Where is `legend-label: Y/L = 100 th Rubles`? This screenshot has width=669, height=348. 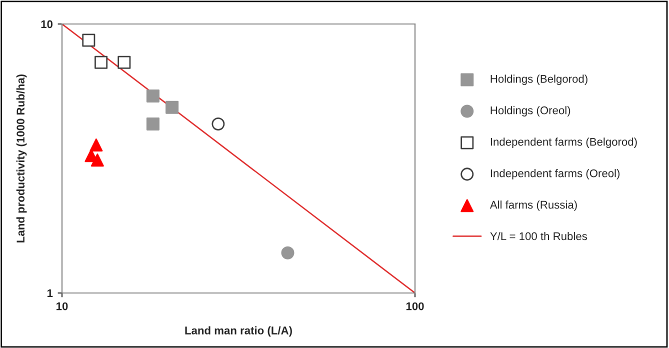
legend-label: Y/L = 100 th Rubles is located at coordinates (538, 236).